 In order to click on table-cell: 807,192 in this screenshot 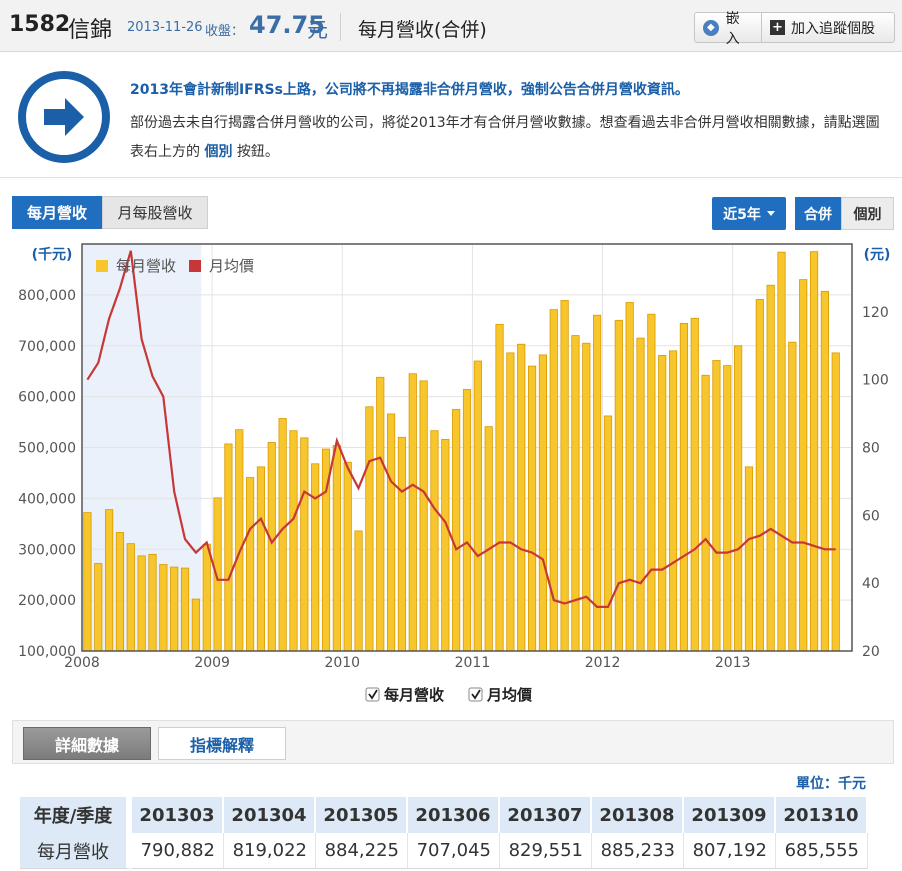, I will do `click(730, 851)`.